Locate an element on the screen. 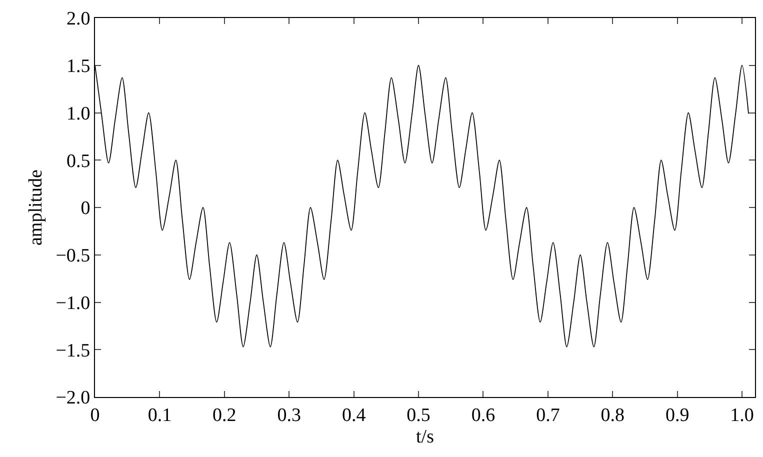 This screenshot has height=457, width=763. x-tick-label: 0.5 is located at coordinates (418, 415).